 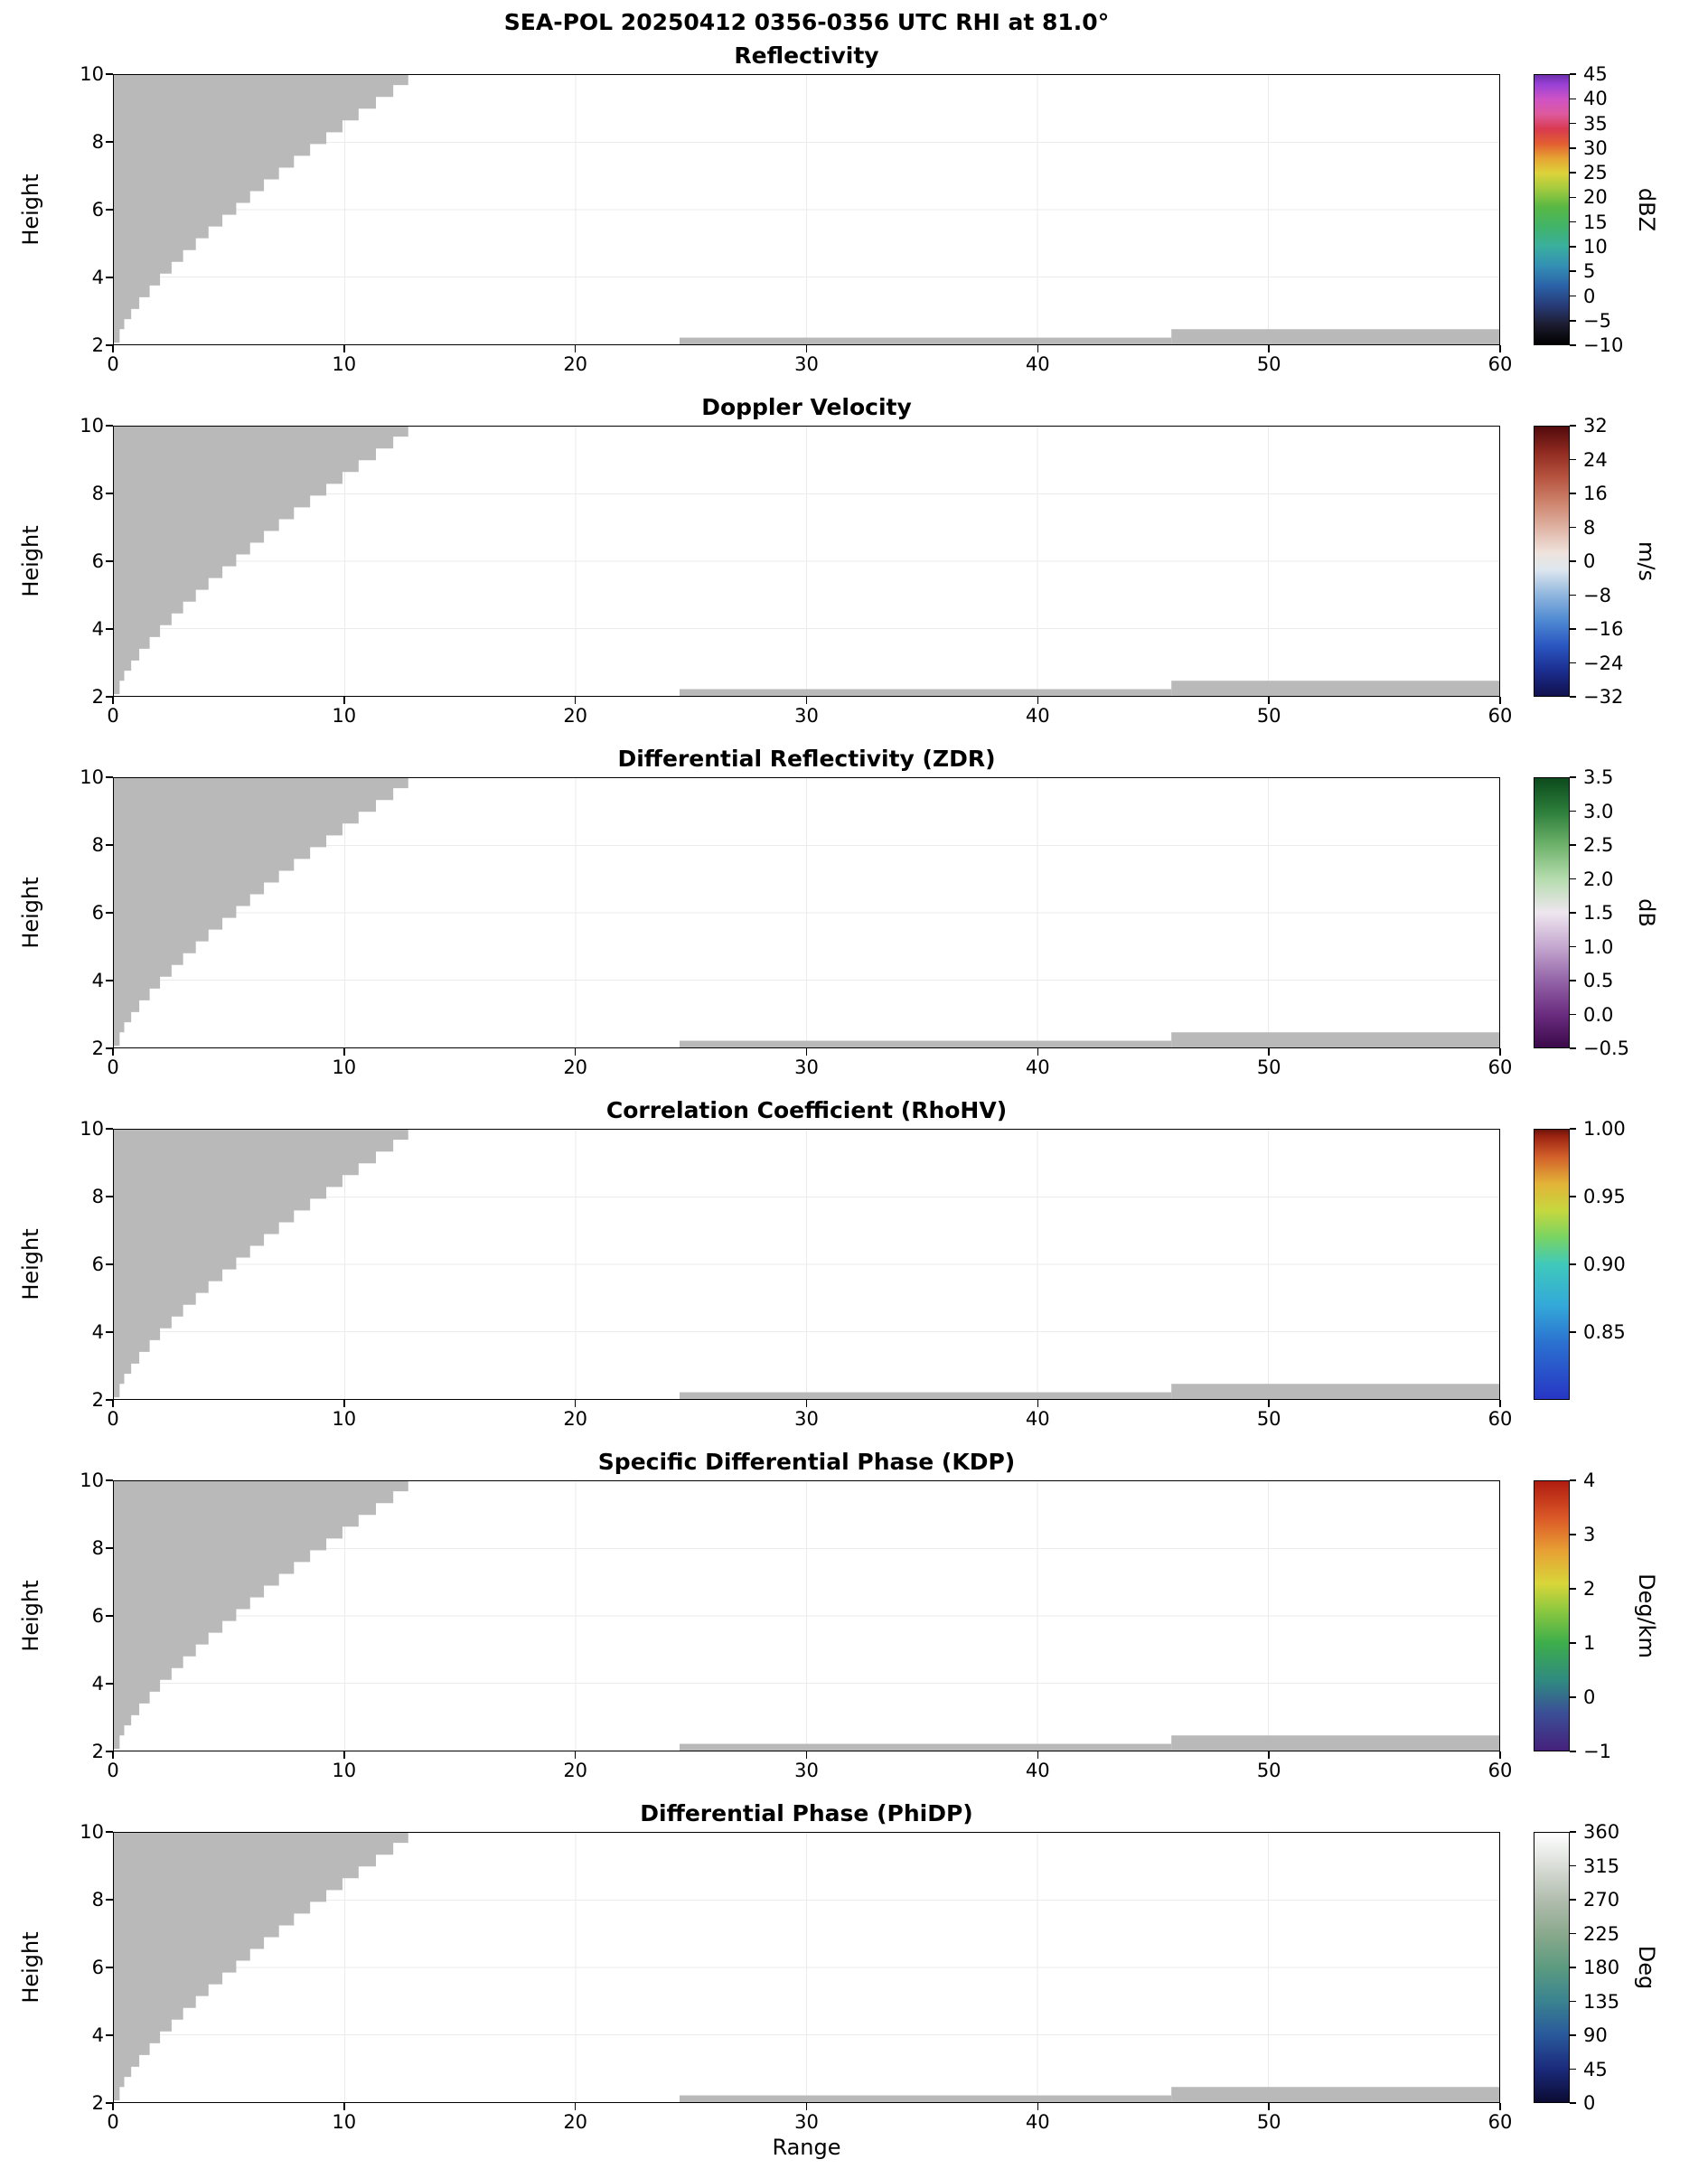 What do you see at coordinates (97, 2103) in the screenshot?
I see `y-tick-label: 2` at bounding box center [97, 2103].